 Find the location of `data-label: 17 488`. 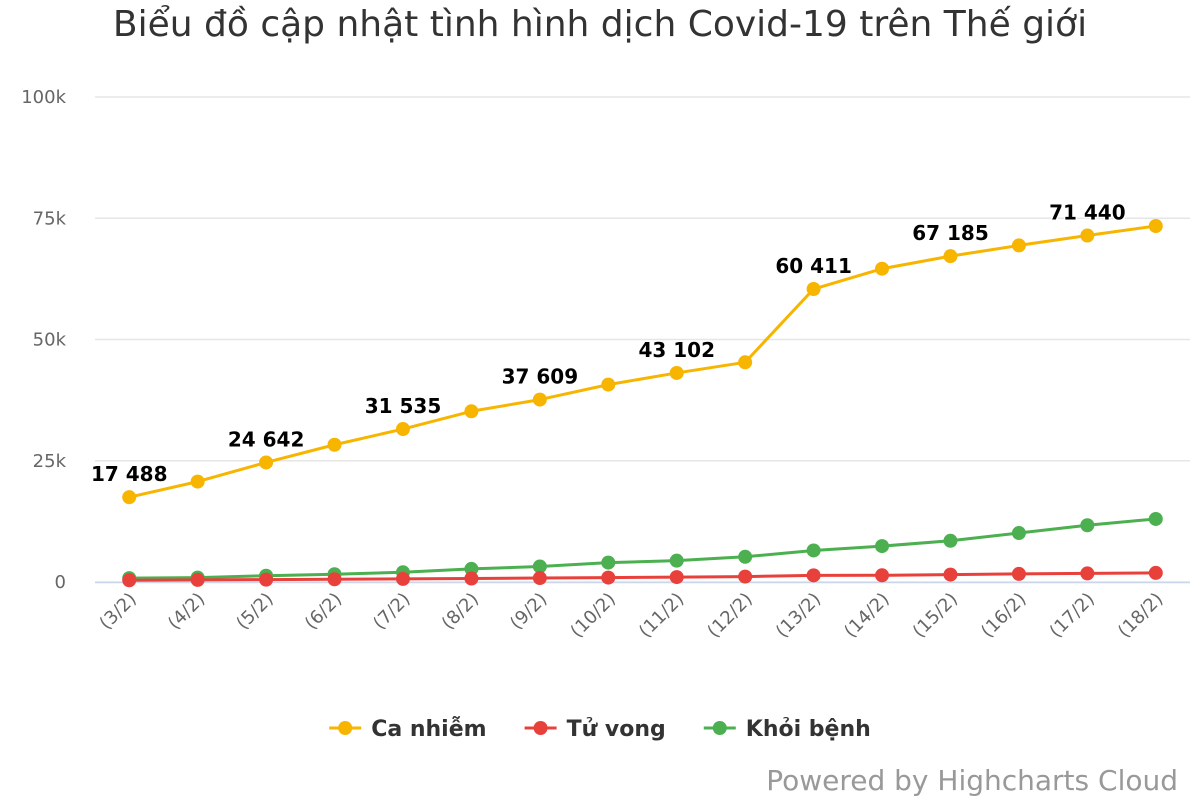

data-label: 17 488 is located at coordinates (129, 474).